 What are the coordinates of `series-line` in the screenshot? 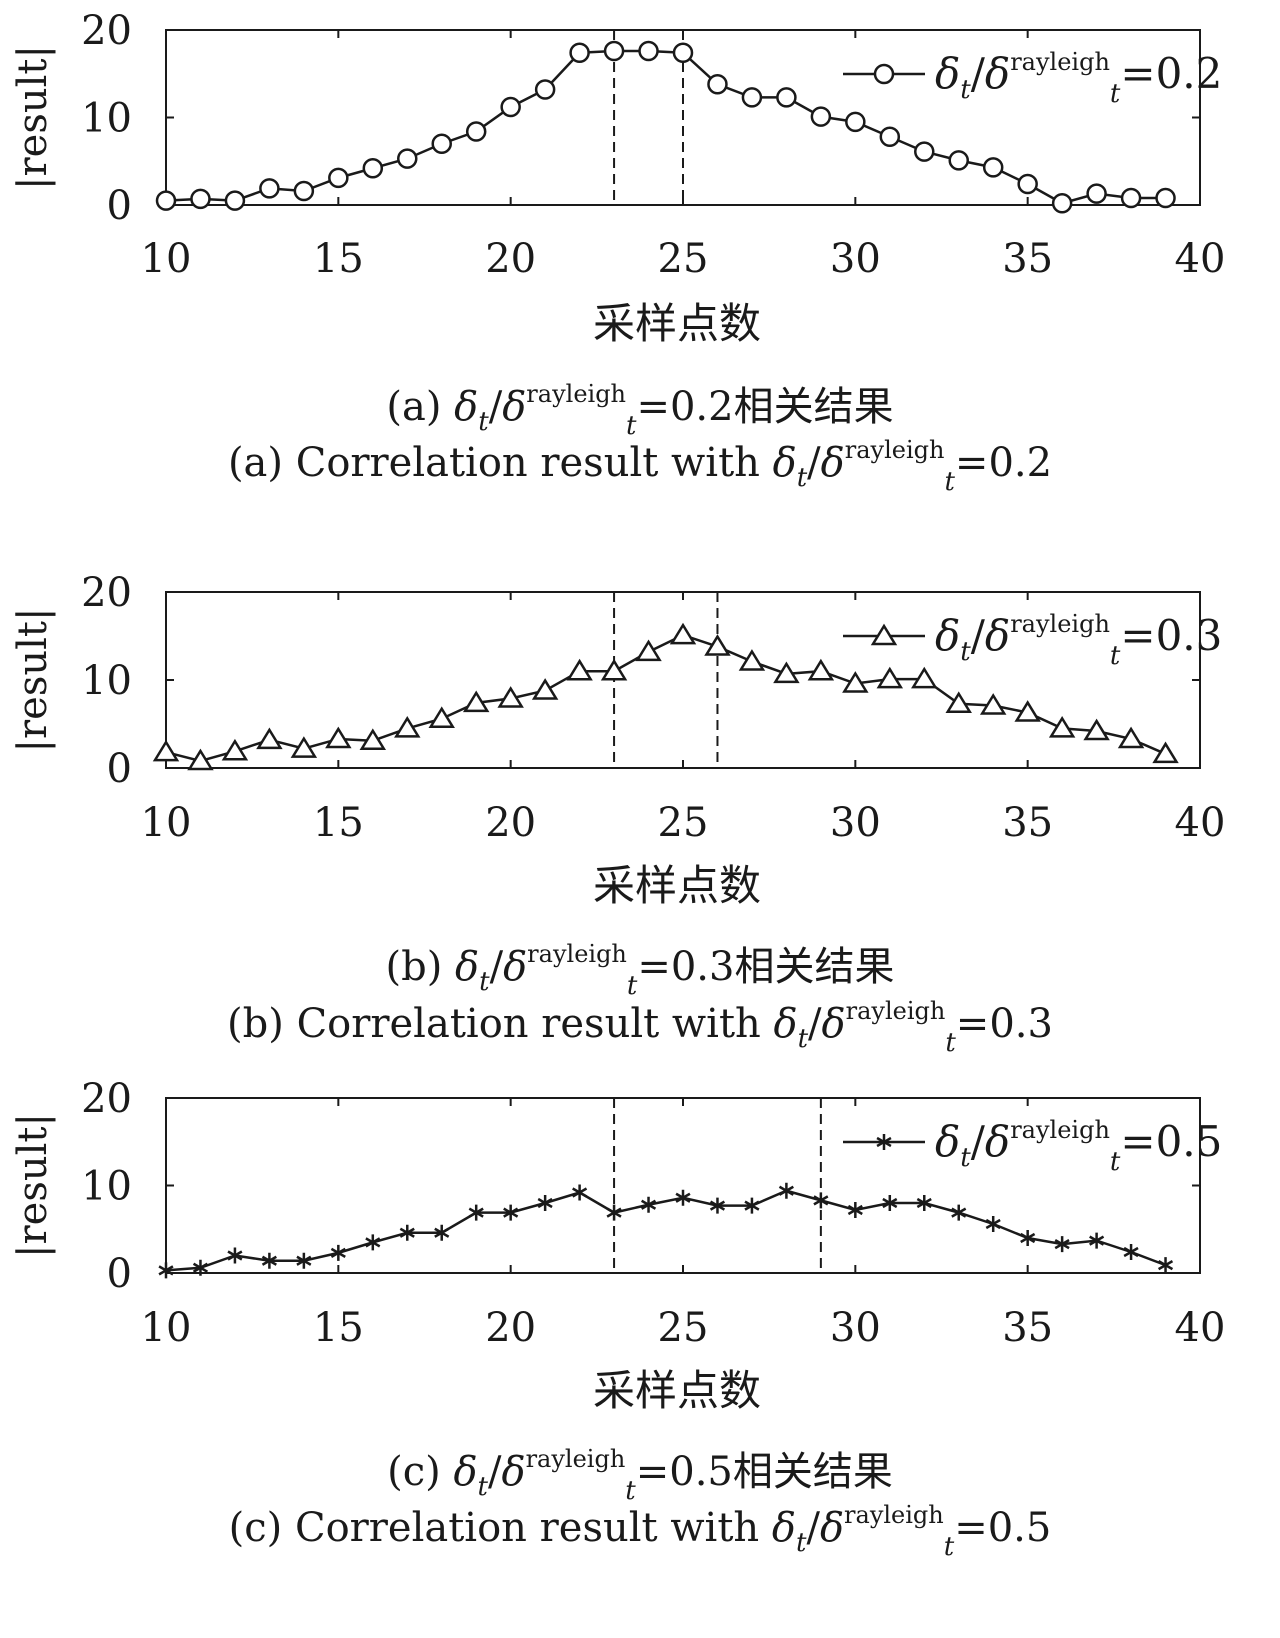 It's located at (665, 1230).